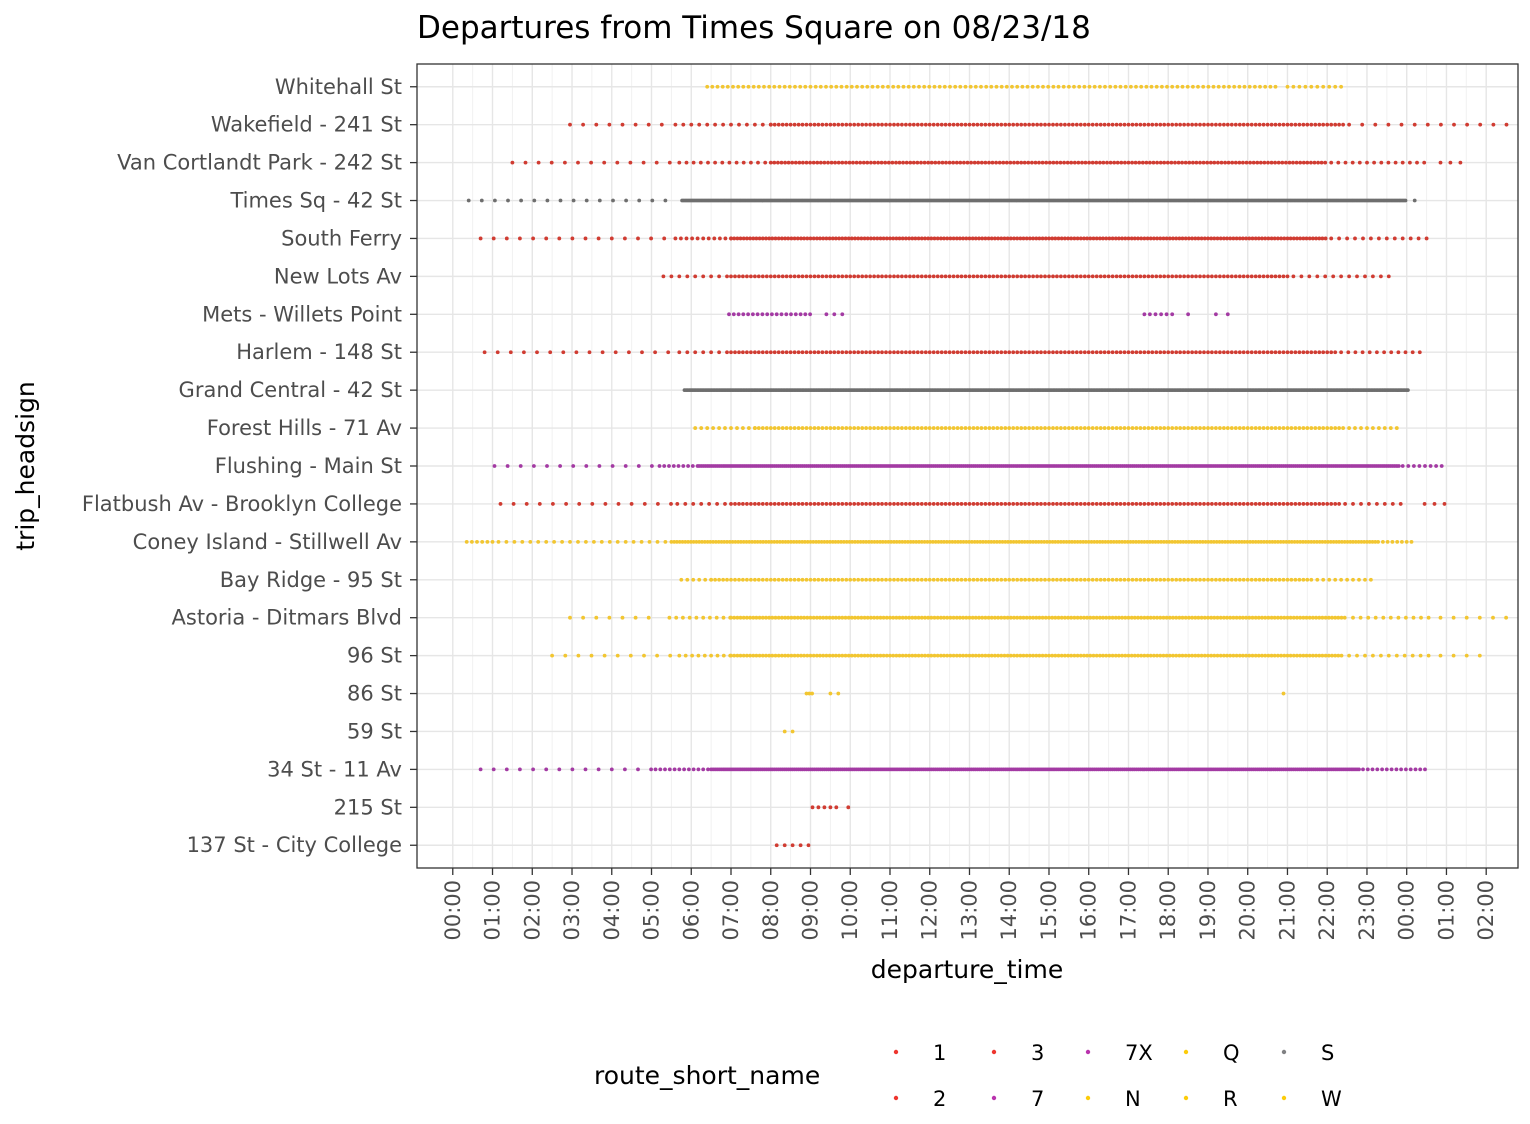  Describe the element at coordinates (1287, 910) in the screenshot. I see `x-tick-label: 21:00` at that location.